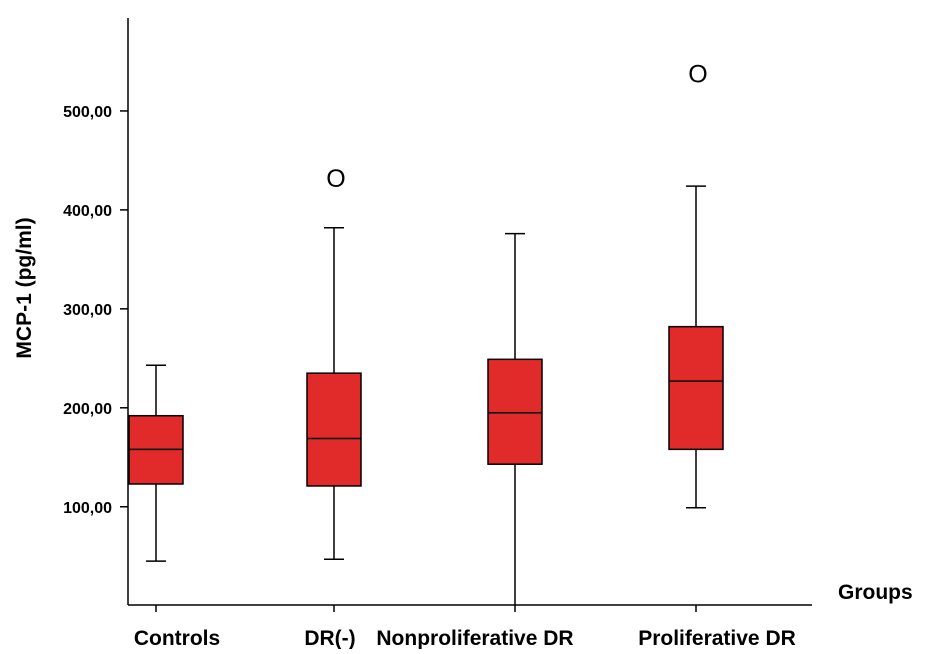 The width and height of the screenshot is (926, 654). I want to click on y-axis-title: MCP-1 (pg/ml), so click(24, 287).